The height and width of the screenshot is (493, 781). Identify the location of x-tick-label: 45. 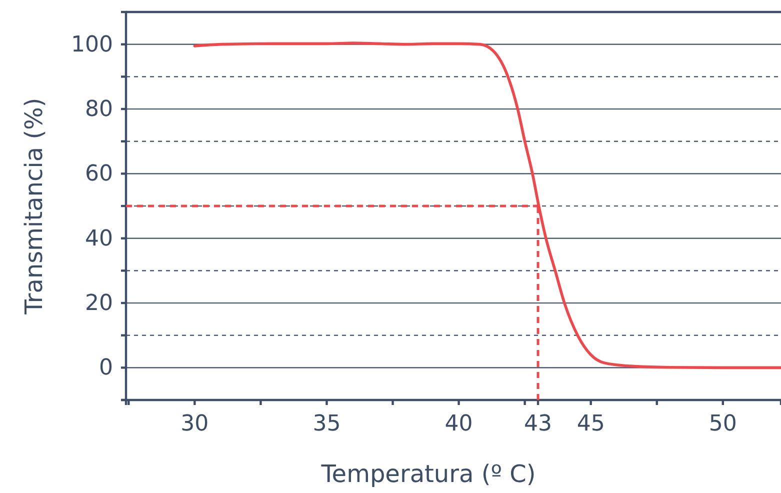
(590, 424).